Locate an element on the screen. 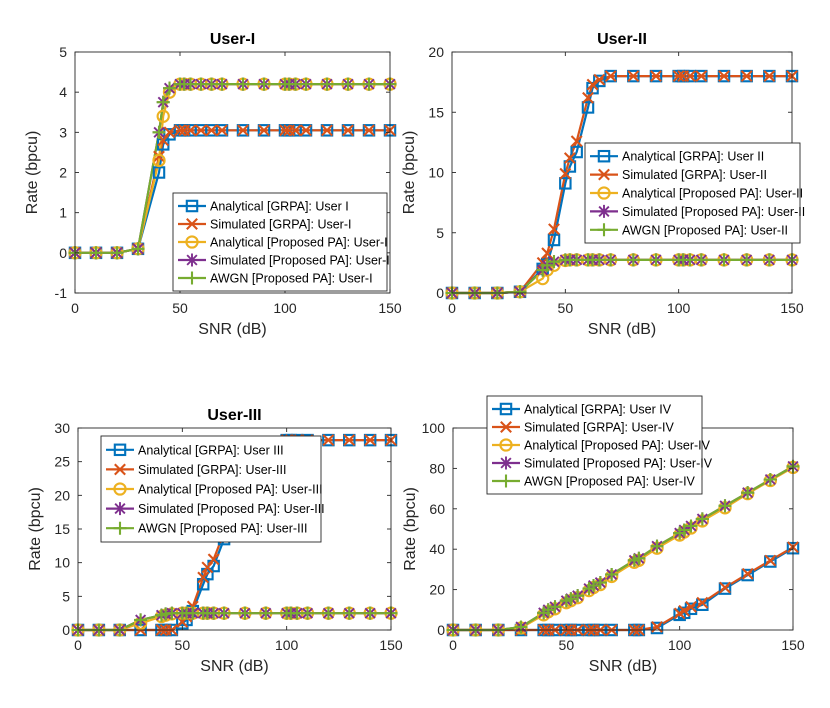 The width and height of the screenshot is (830, 708). x-tick-label: 50 is located at coordinates (567, 645).